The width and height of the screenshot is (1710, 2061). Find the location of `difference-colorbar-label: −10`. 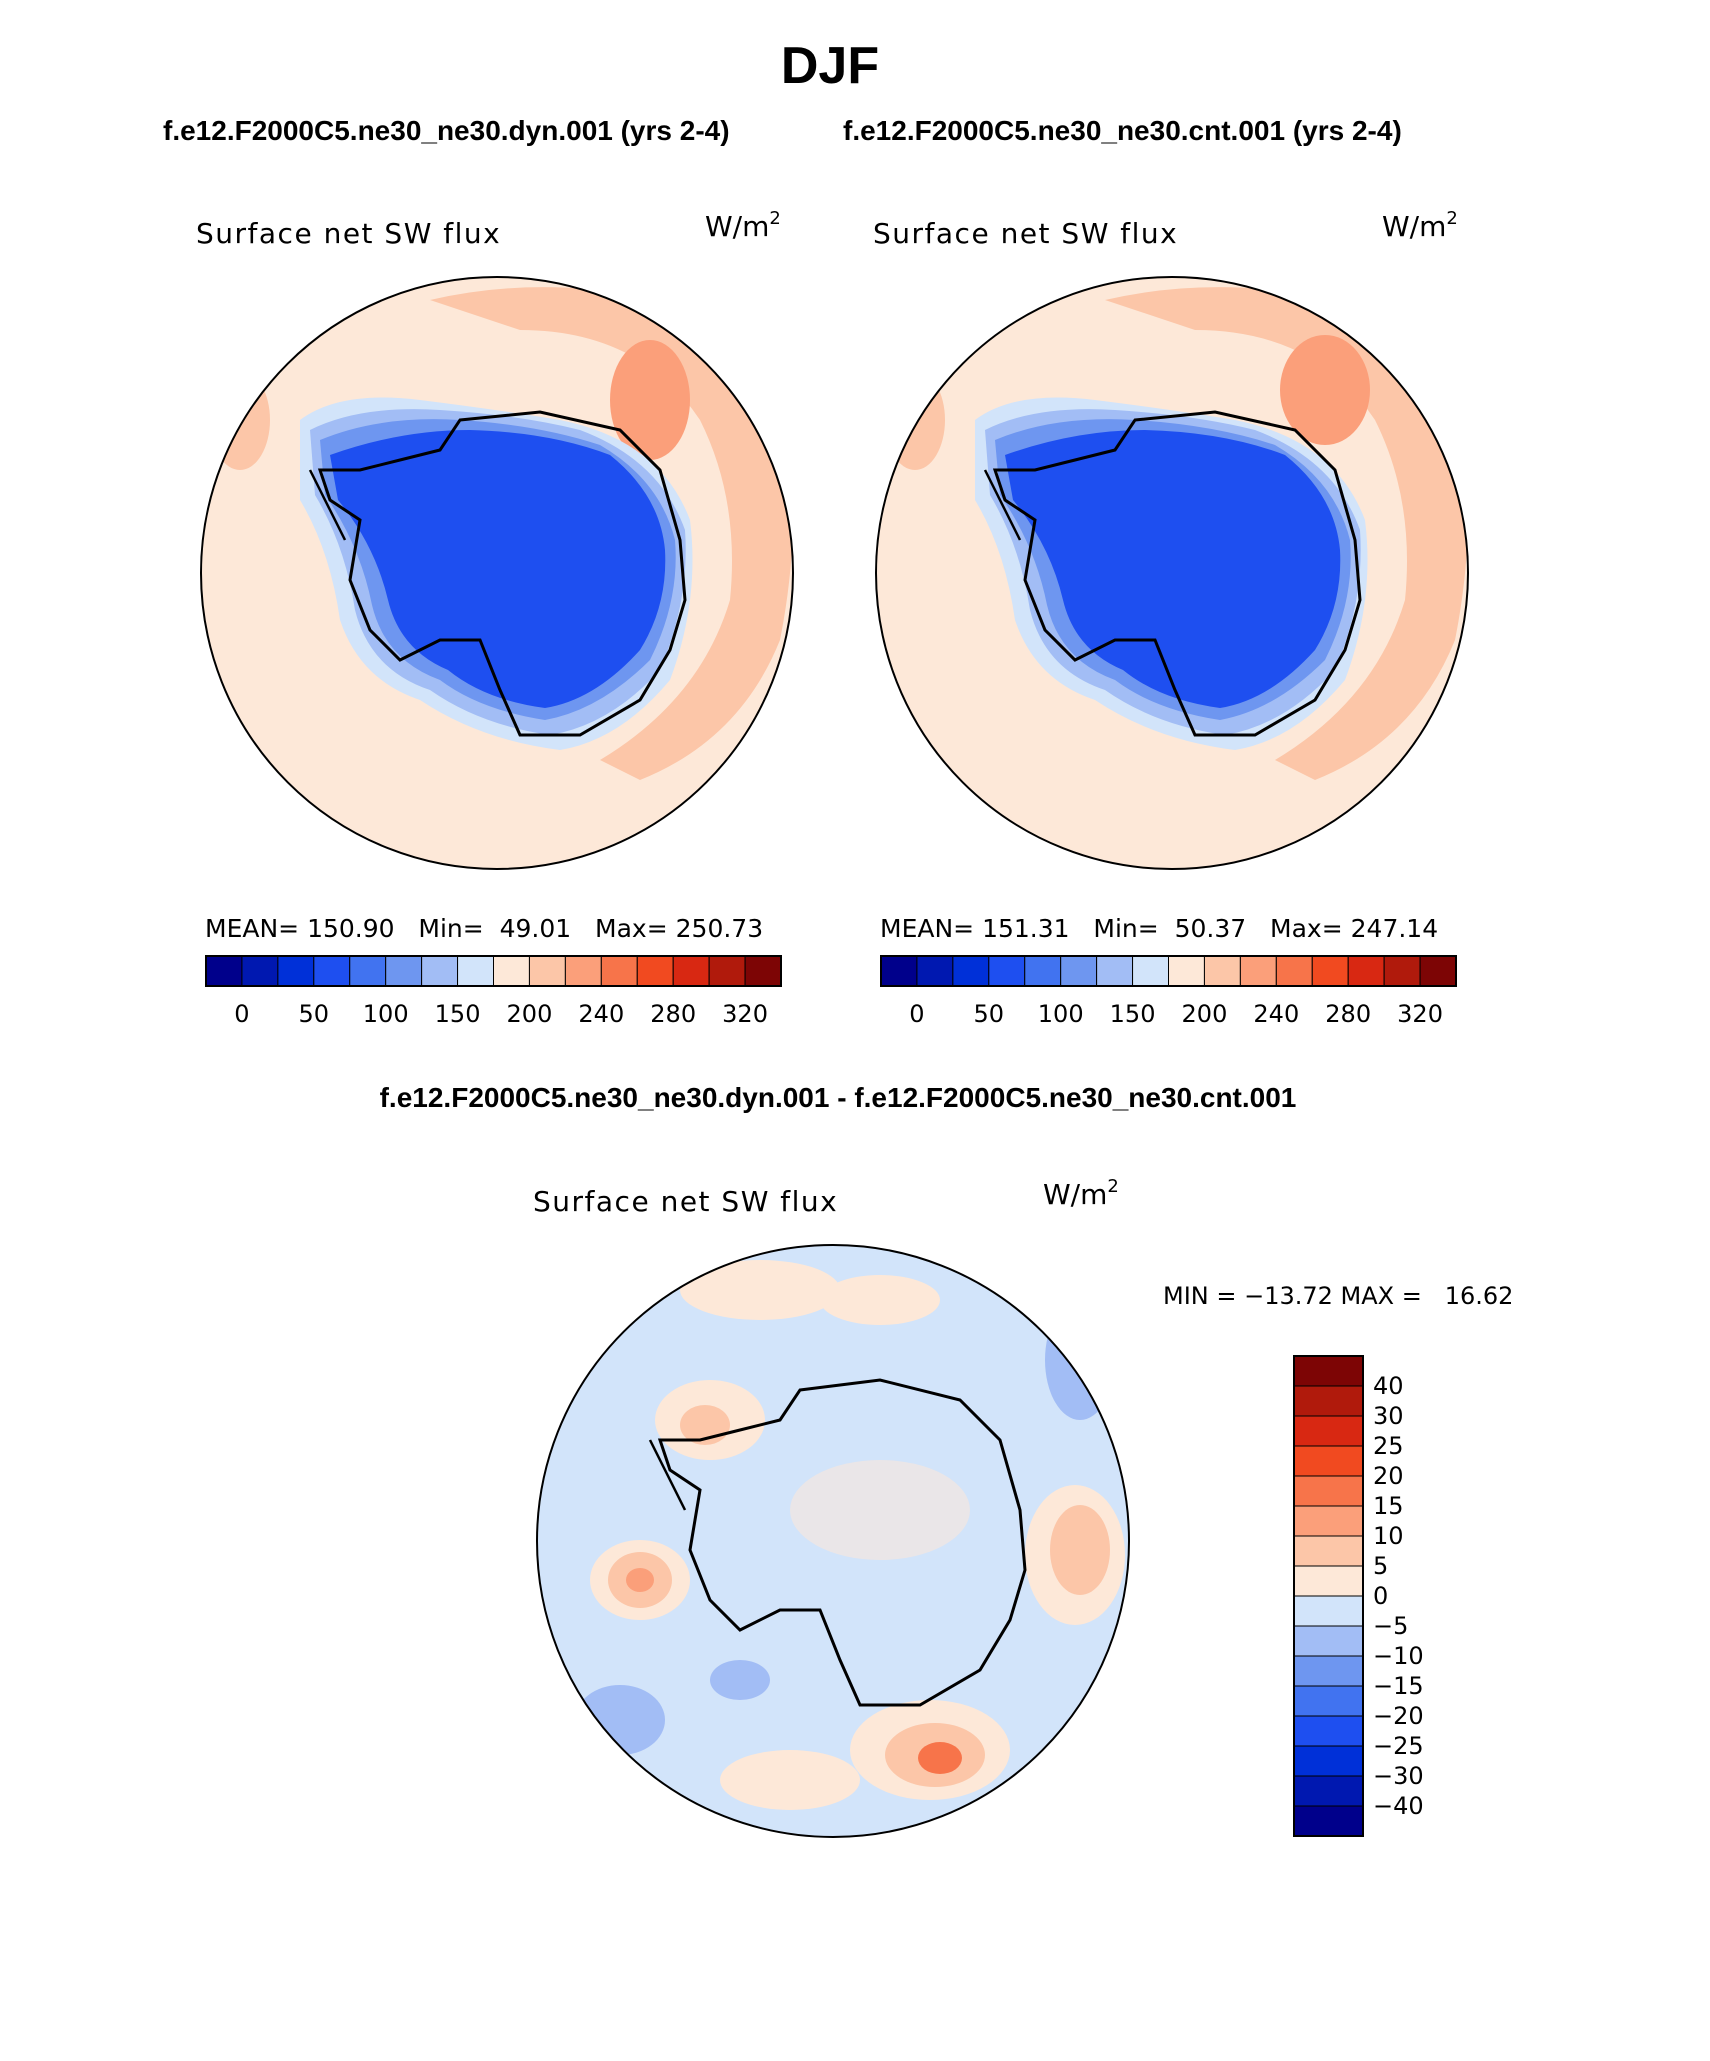

difference-colorbar-label: −10 is located at coordinates (1398, 1656).